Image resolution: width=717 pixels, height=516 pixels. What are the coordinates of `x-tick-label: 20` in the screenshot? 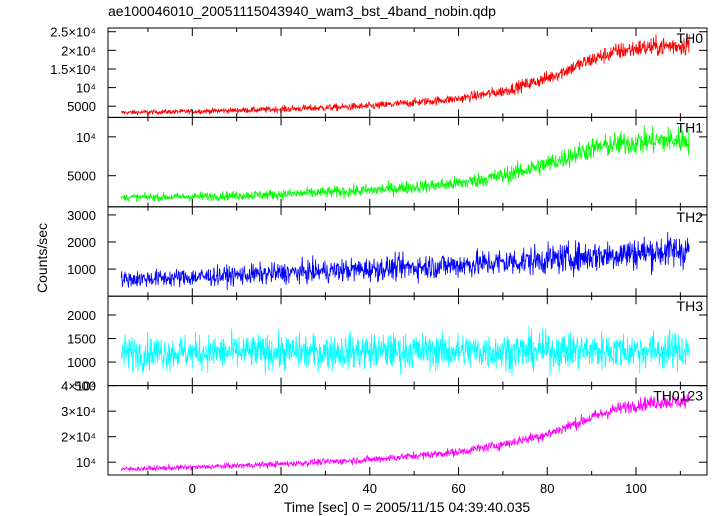 It's located at (281, 488).